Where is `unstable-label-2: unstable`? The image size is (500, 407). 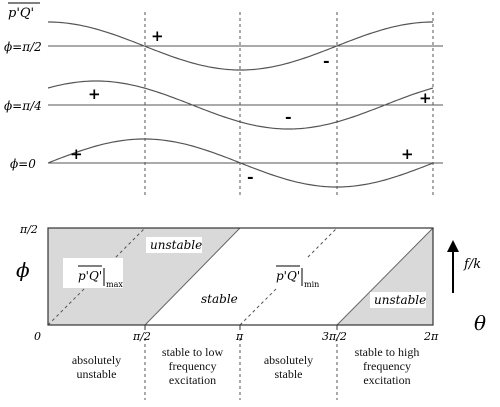 unstable-label-2: unstable is located at coordinates (400, 300).